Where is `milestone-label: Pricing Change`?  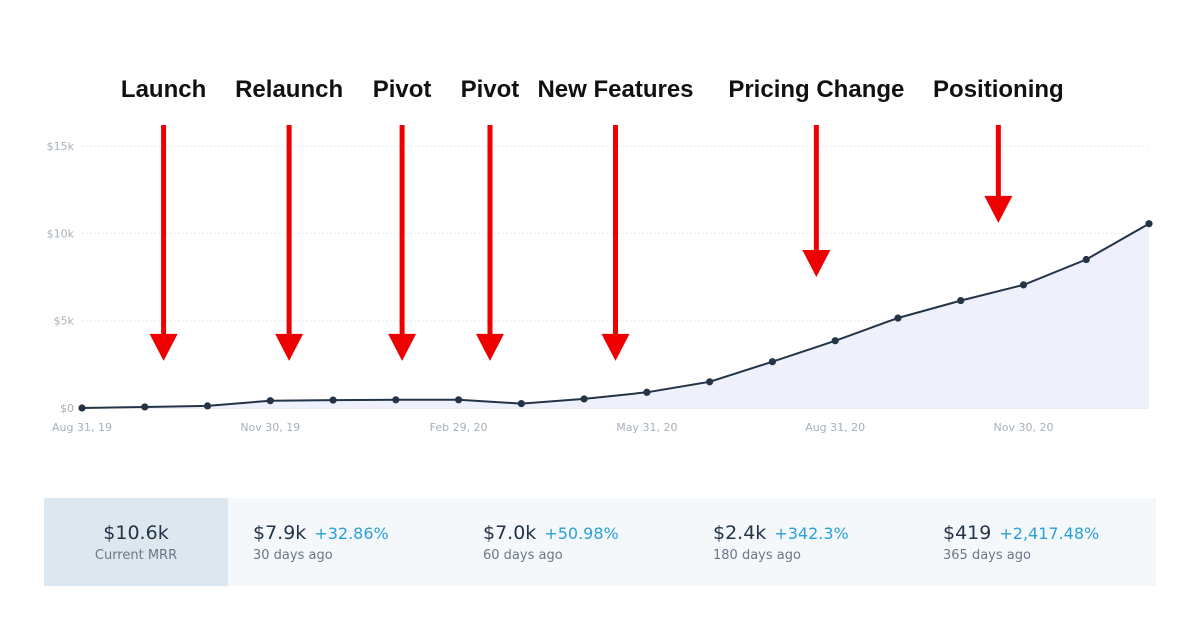 milestone-label: Pricing Change is located at coordinates (816, 89).